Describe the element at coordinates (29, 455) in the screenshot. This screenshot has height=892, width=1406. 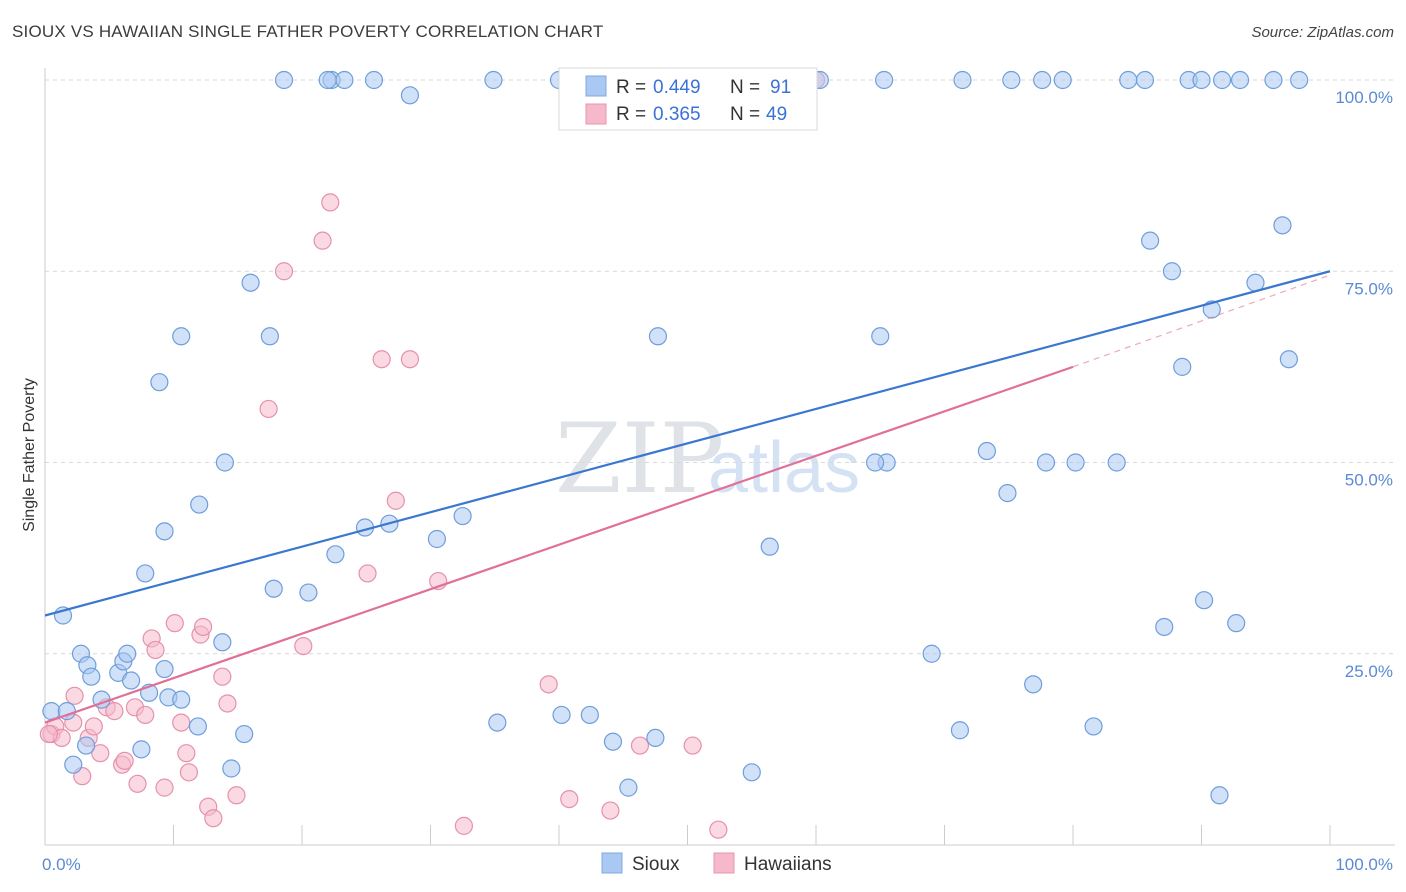
I see `y-axis-title: Single Father Poverty` at that location.